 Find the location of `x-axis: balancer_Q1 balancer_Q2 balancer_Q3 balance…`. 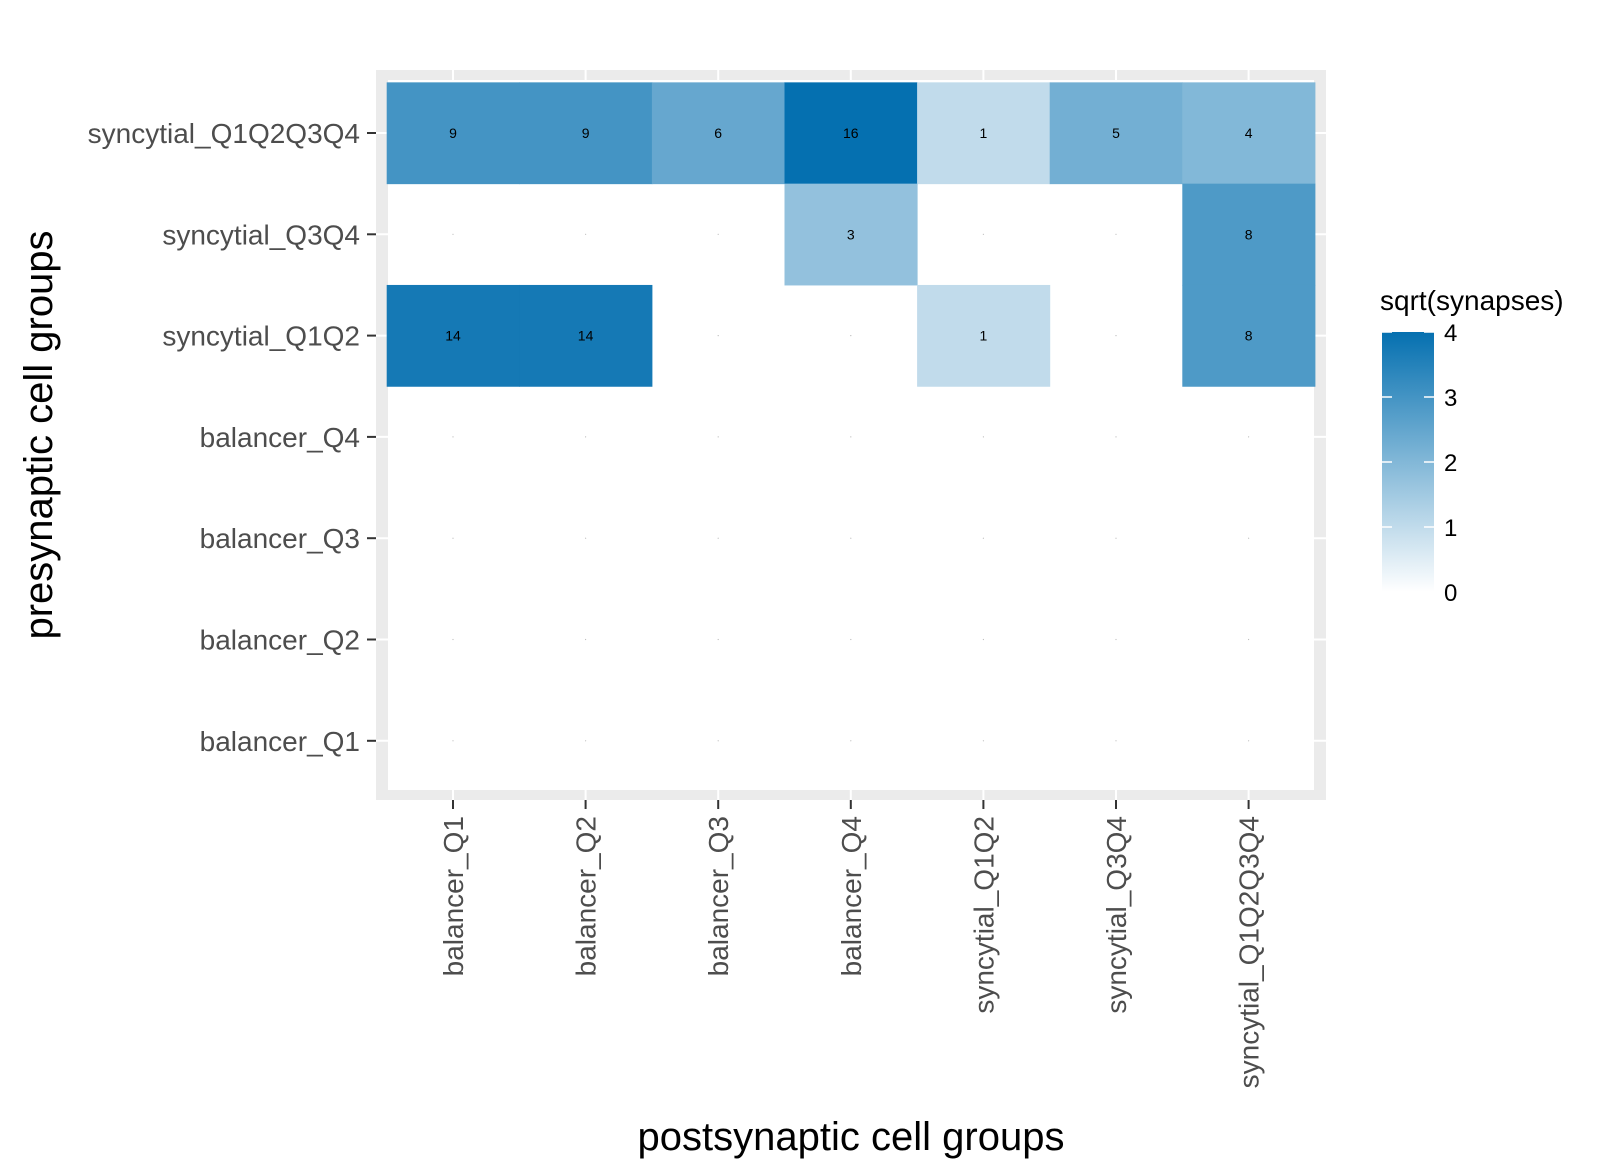

x-axis: balancer_Q1 balancer_Q2 balancer_Q3 balance… is located at coordinates (851, 944).